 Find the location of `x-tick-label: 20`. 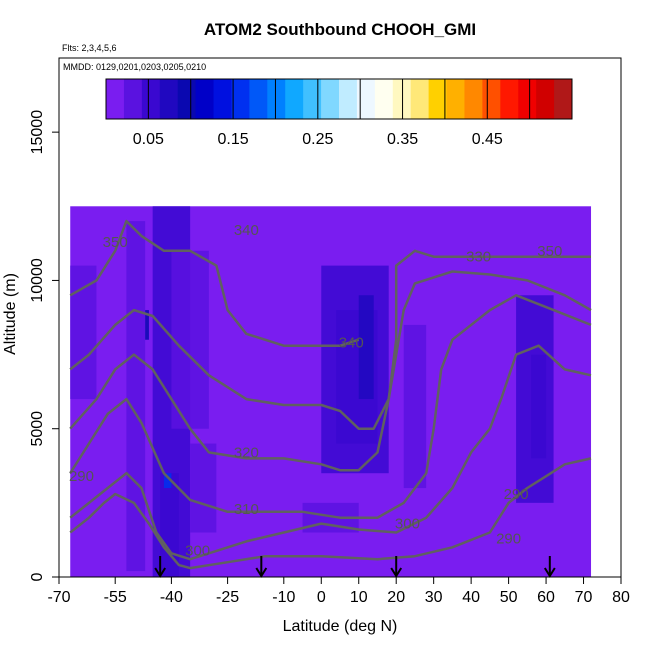

x-tick-label: 20 is located at coordinates (396, 597).